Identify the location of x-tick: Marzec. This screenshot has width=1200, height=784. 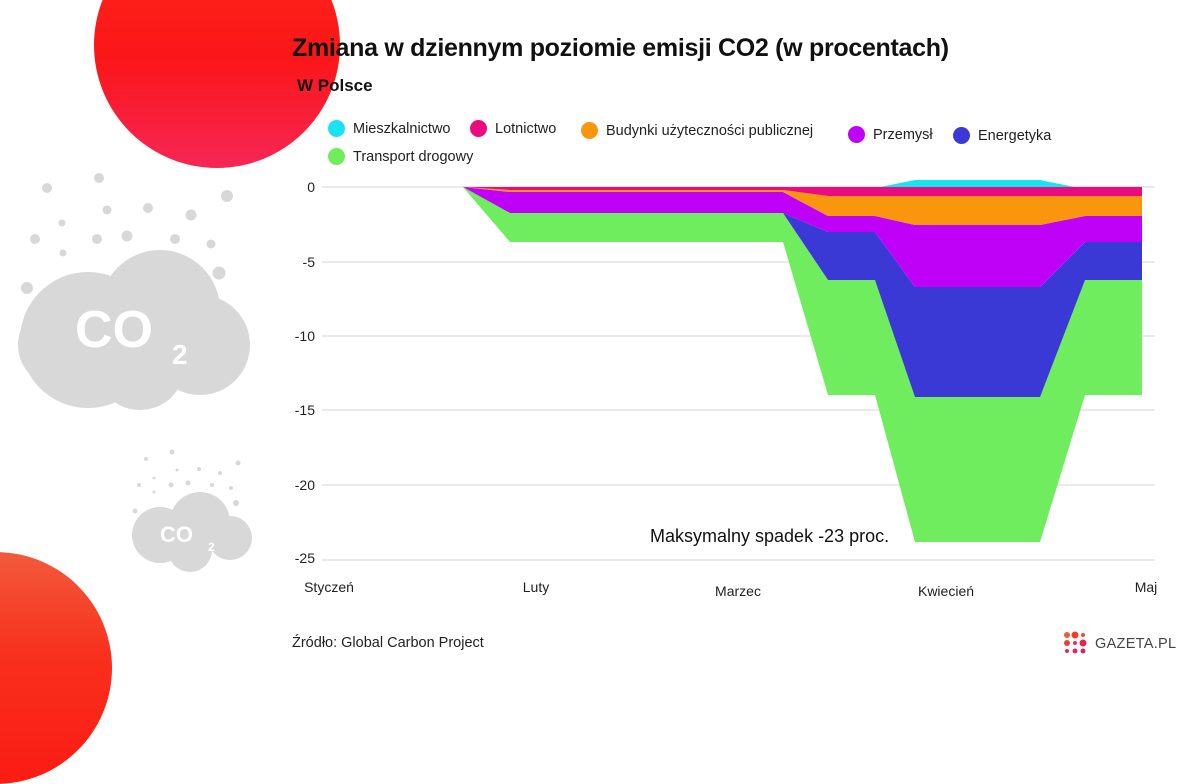
(738, 591).